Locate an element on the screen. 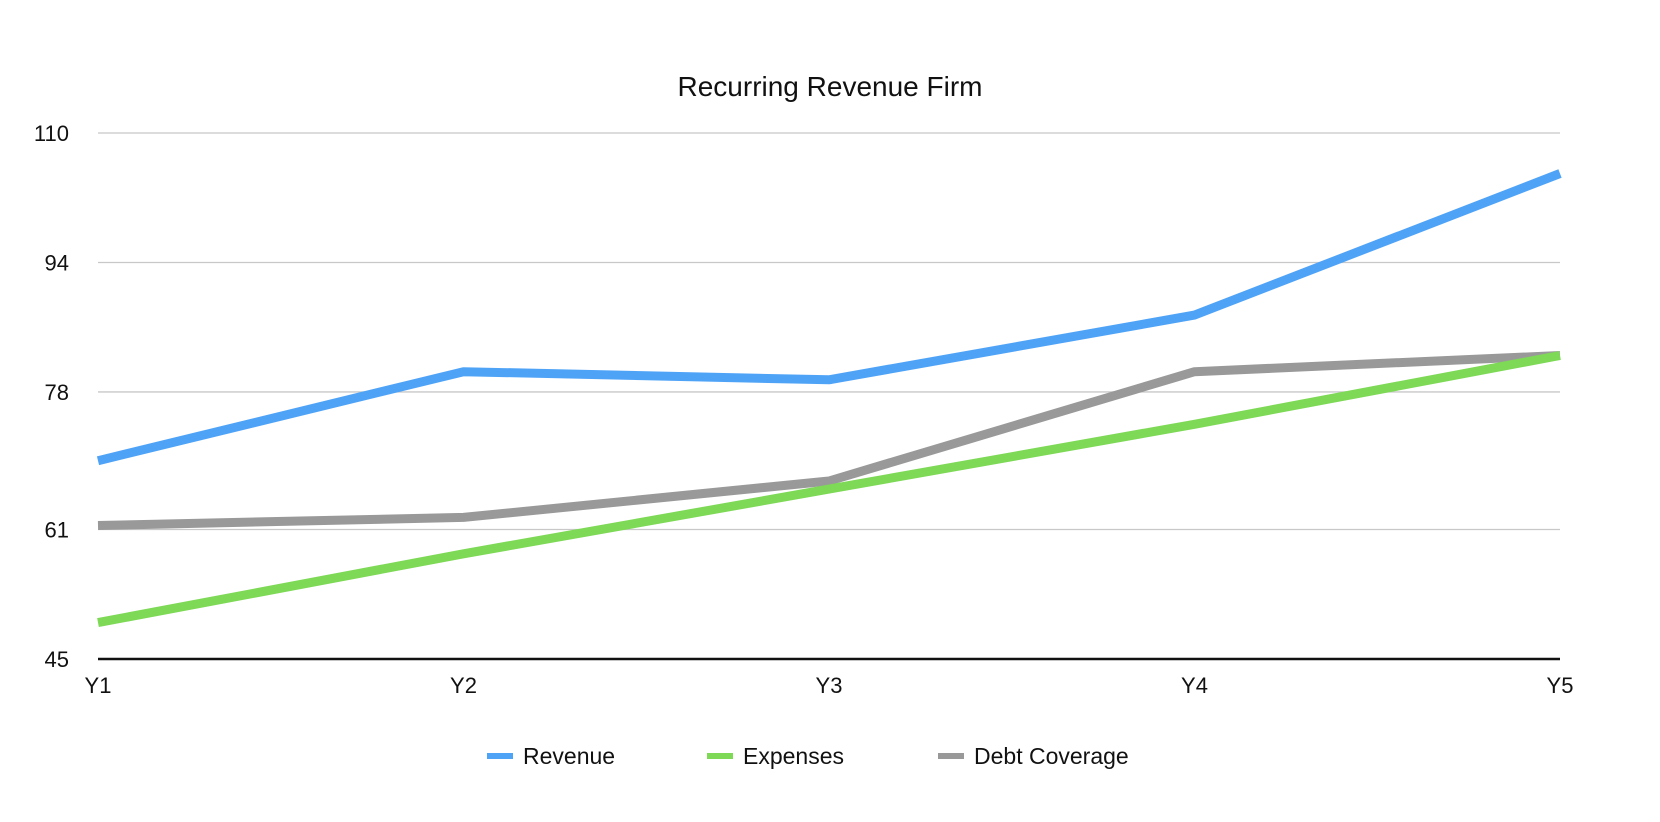 This screenshot has height=822, width=1660. x-tick-label: Y5 is located at coordinates (1560, 685).